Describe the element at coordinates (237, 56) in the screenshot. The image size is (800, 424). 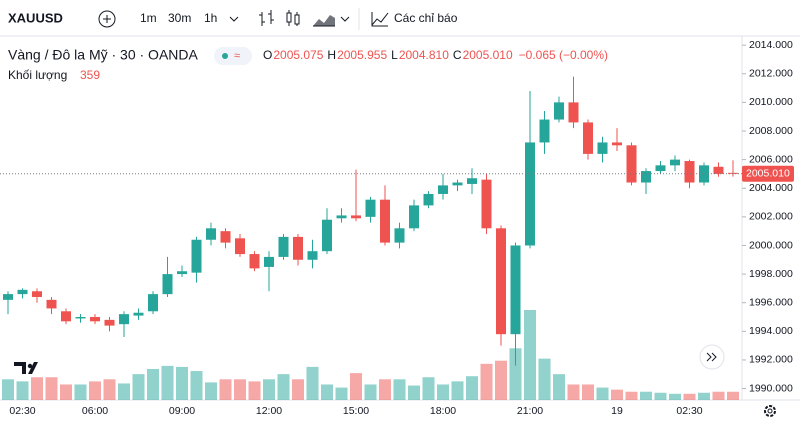
I see `status-icon: ≈` at that location.